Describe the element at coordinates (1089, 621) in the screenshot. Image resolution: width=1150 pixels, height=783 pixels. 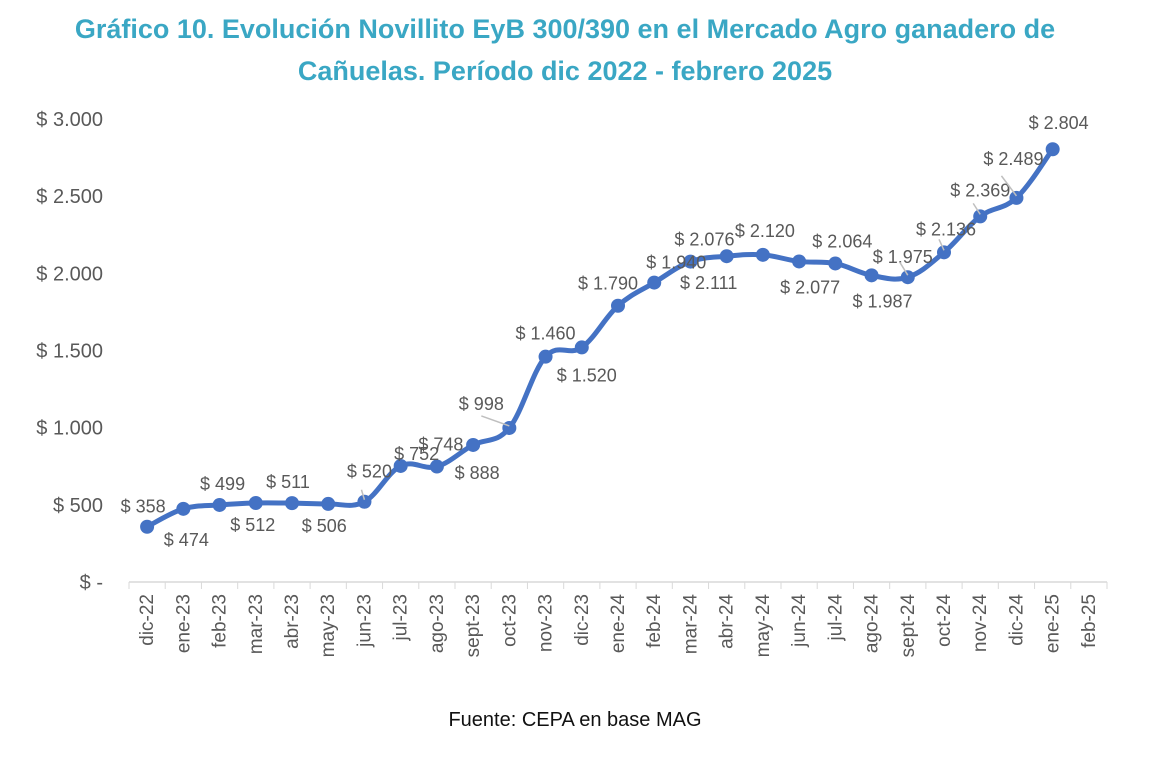
I see `x-tick-label: feb-25` at that location.